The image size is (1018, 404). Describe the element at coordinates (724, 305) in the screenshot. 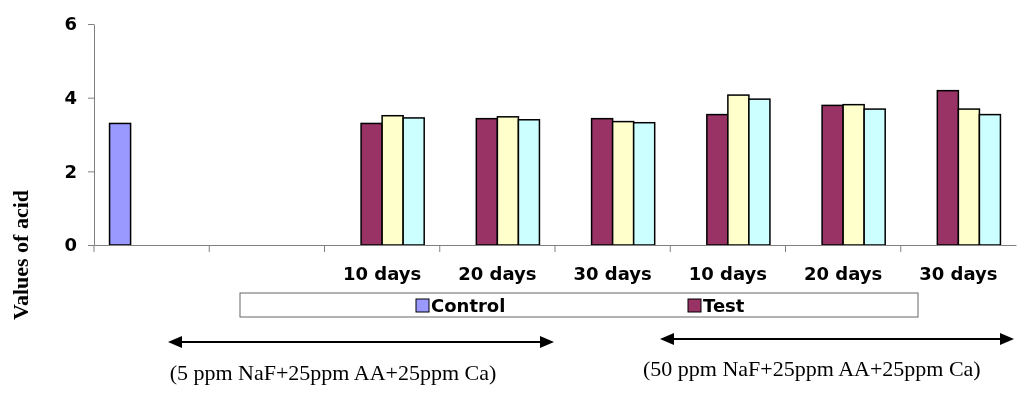

I see `legend-label: Test` at that location.